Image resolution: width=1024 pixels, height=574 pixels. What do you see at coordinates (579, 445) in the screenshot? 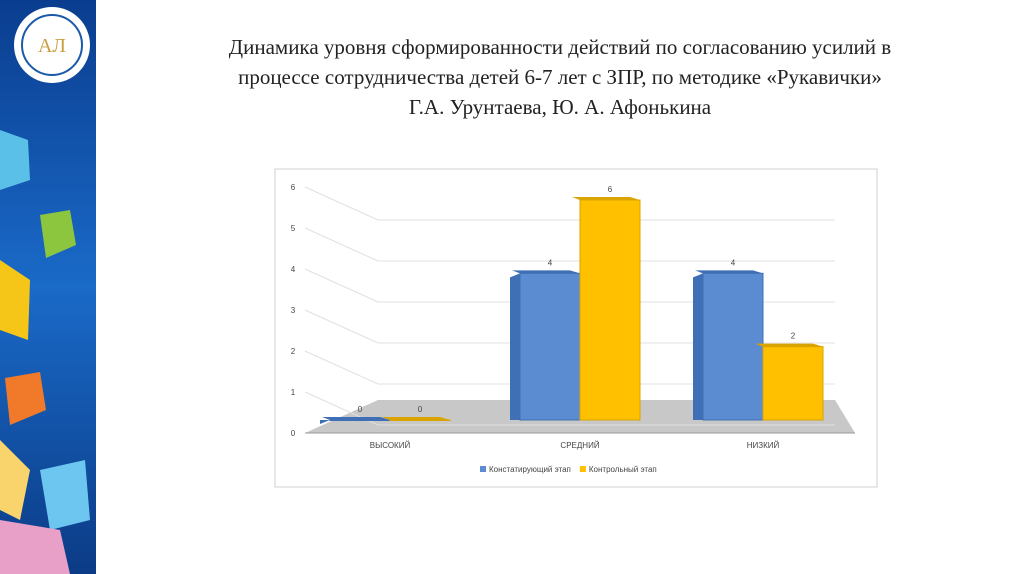
I see `x-tick-label: СРЕДНИЙ` at bounding box center [579, 445].